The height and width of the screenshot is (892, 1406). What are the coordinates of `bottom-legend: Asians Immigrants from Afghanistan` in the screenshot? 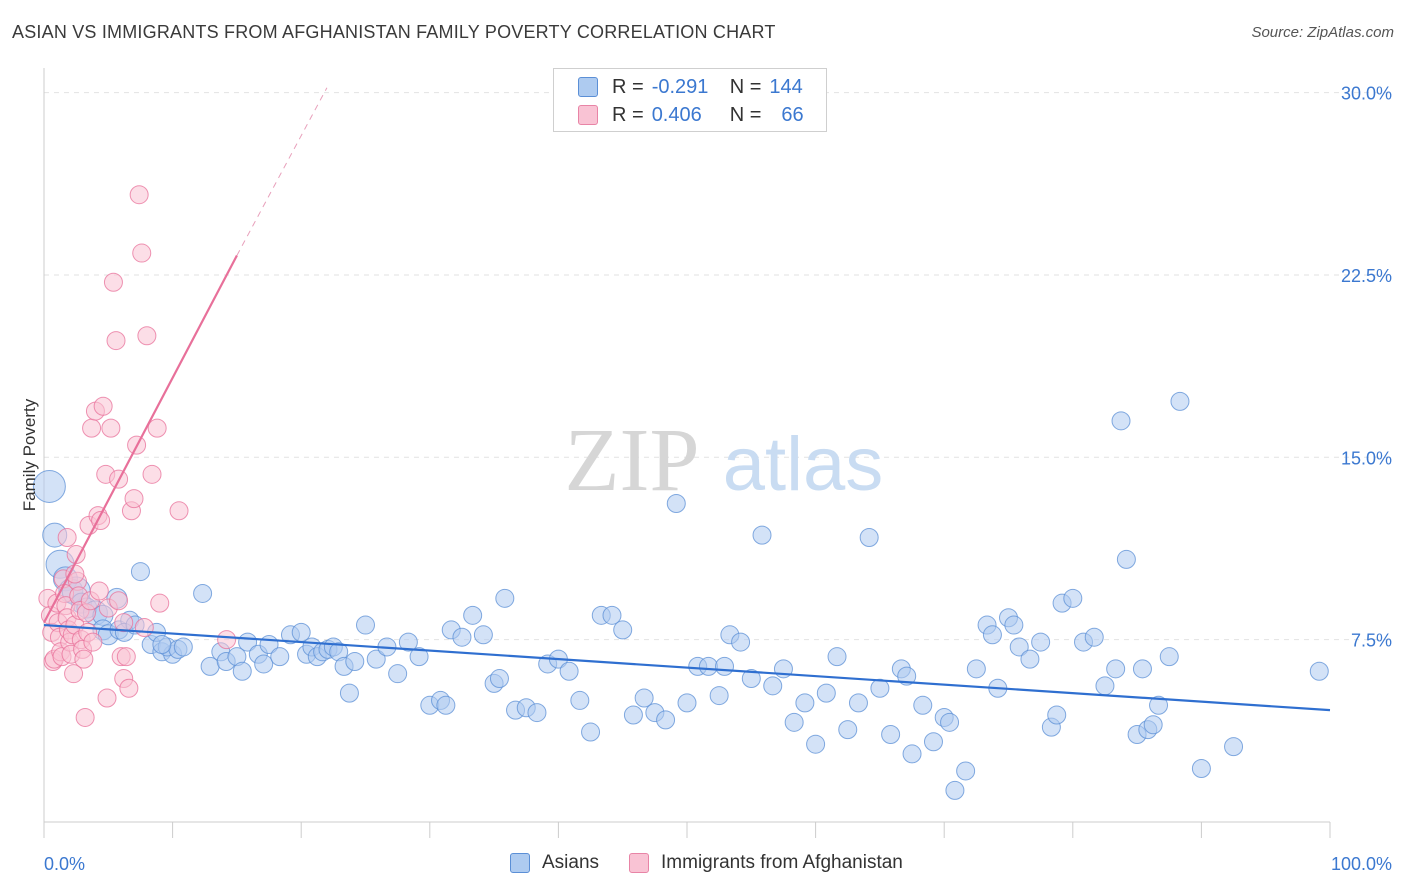 It's located at (721, 863).